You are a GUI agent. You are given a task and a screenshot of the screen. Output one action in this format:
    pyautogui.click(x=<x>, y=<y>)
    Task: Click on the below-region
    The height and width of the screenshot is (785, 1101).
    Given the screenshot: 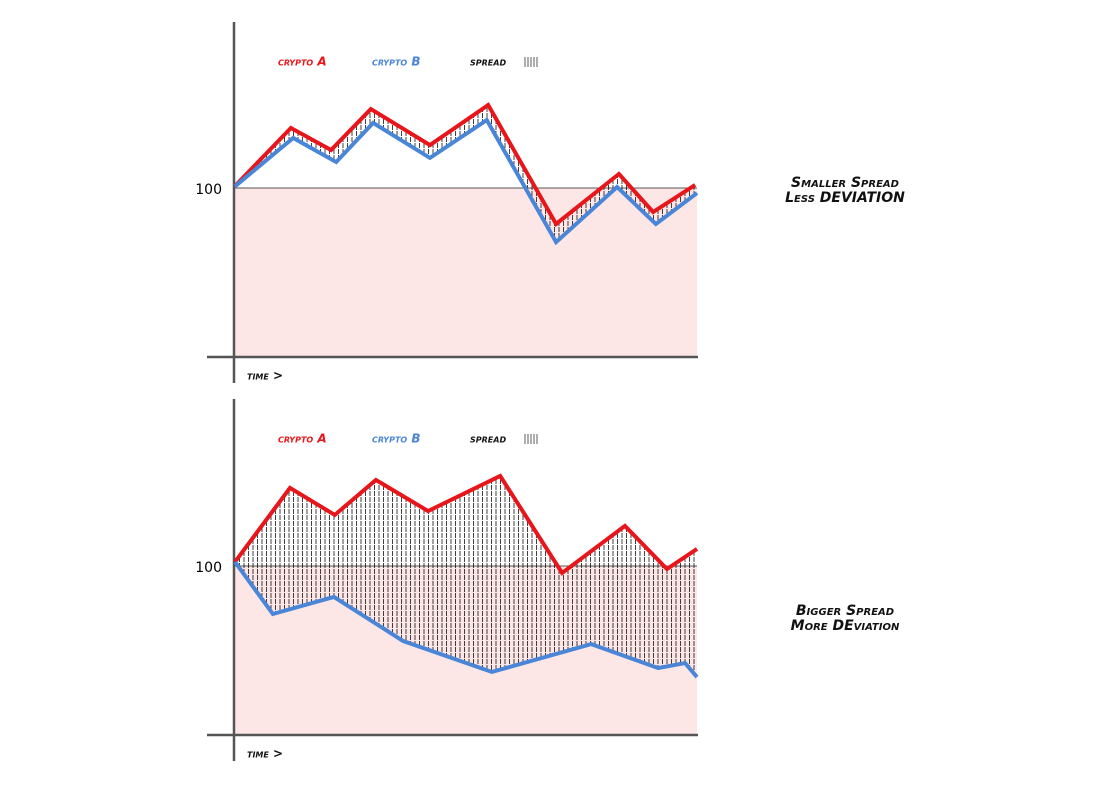 What is the action you would take?
    pyautogui.click(x=466, y=272)
    